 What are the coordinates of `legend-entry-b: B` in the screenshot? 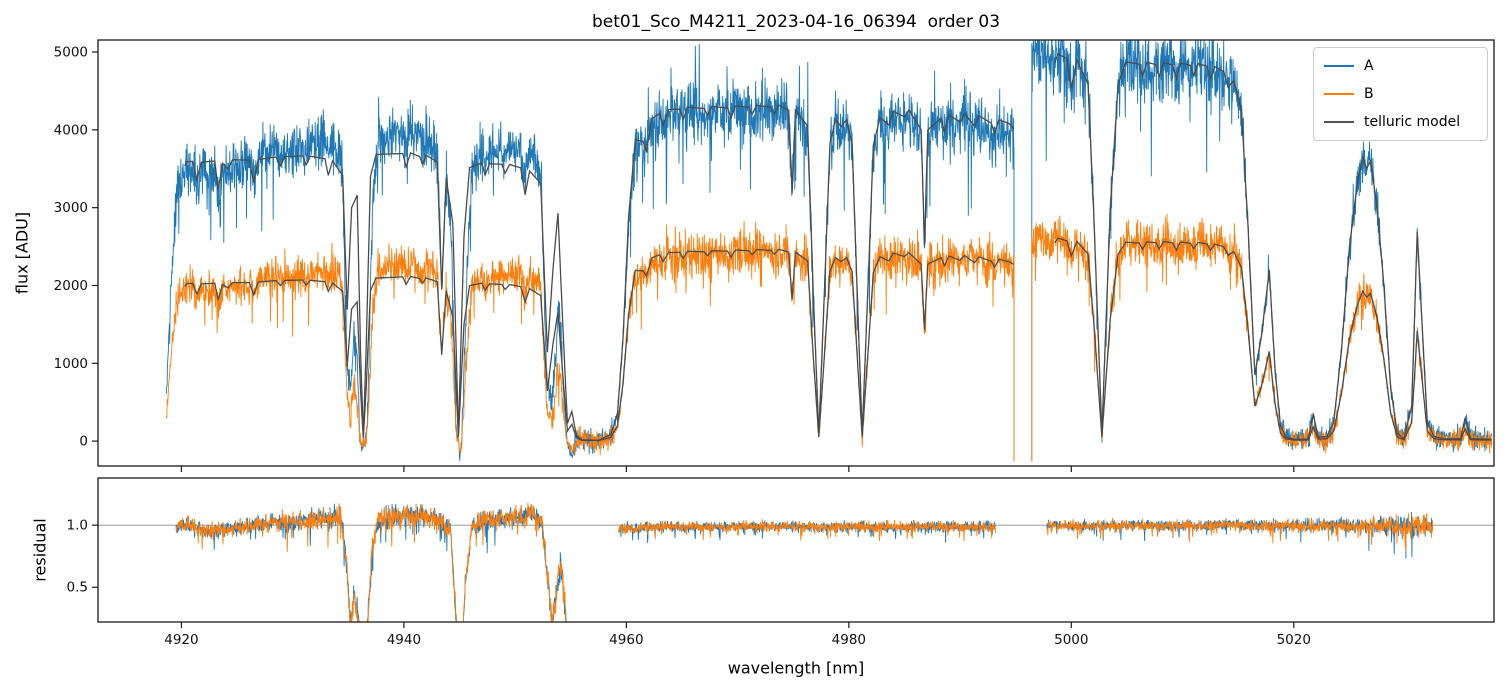 It's located at (1400, 94).